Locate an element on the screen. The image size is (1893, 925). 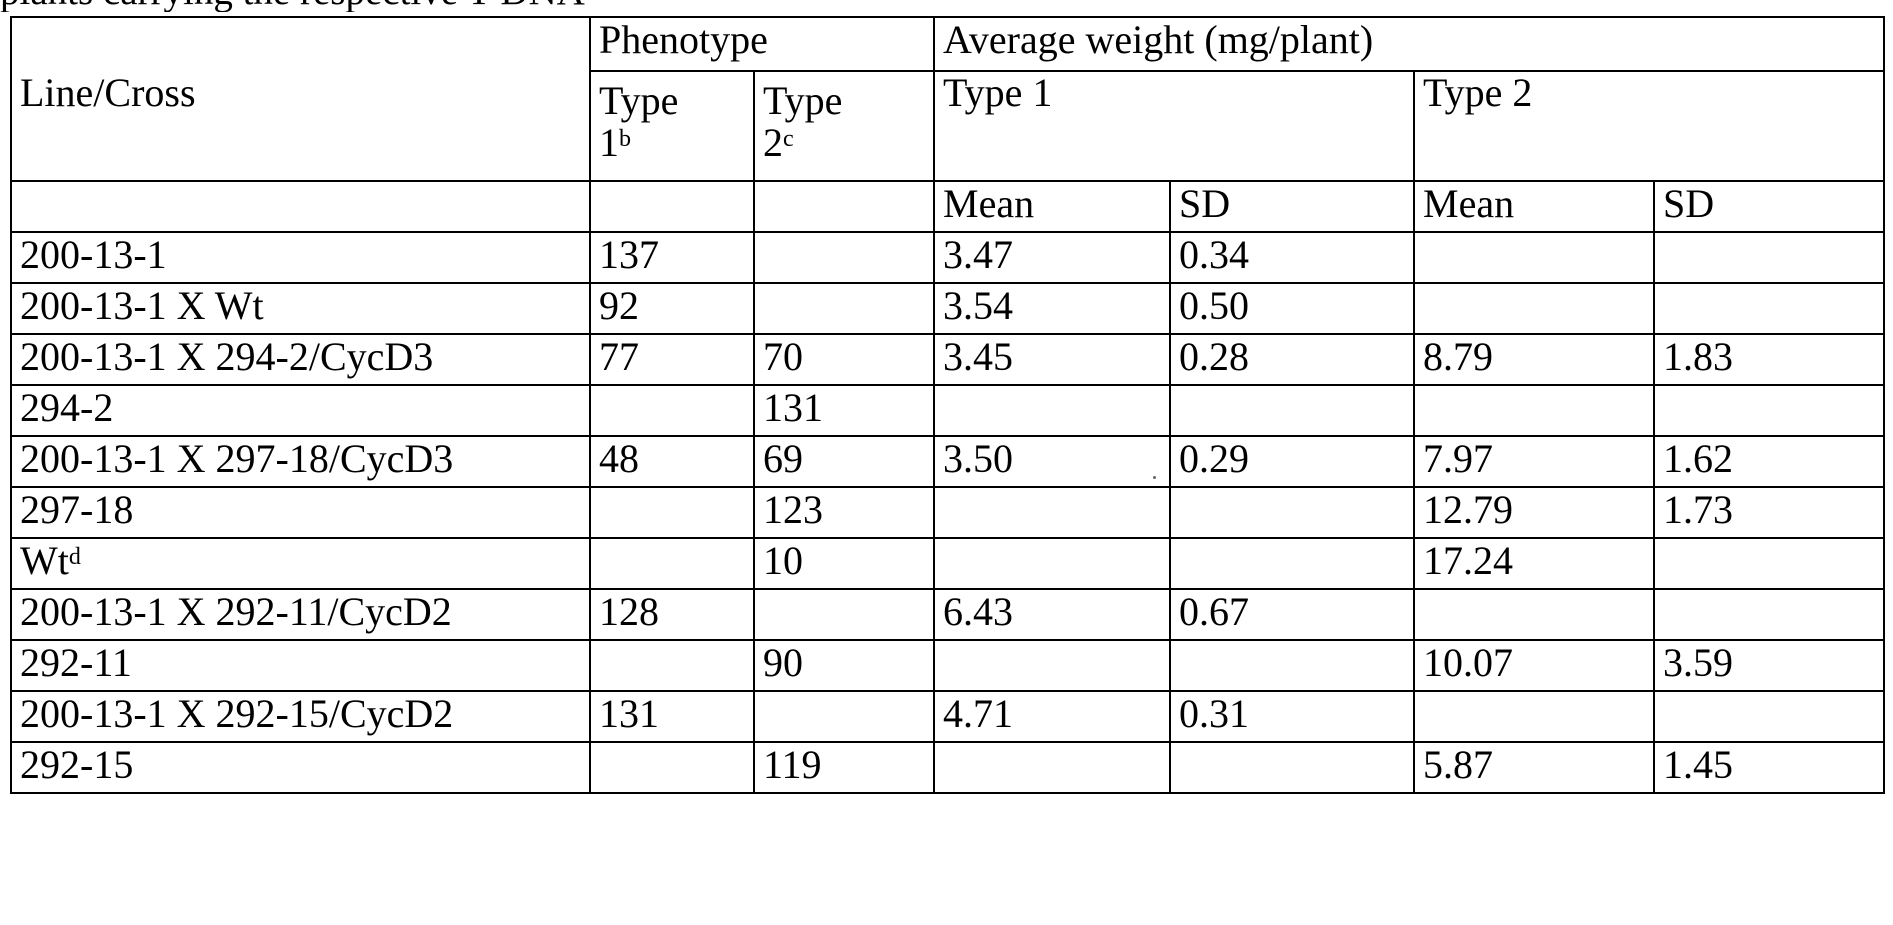
cell-line-cross: 200-13-1 X Wt is located at coordinates (300, 308).